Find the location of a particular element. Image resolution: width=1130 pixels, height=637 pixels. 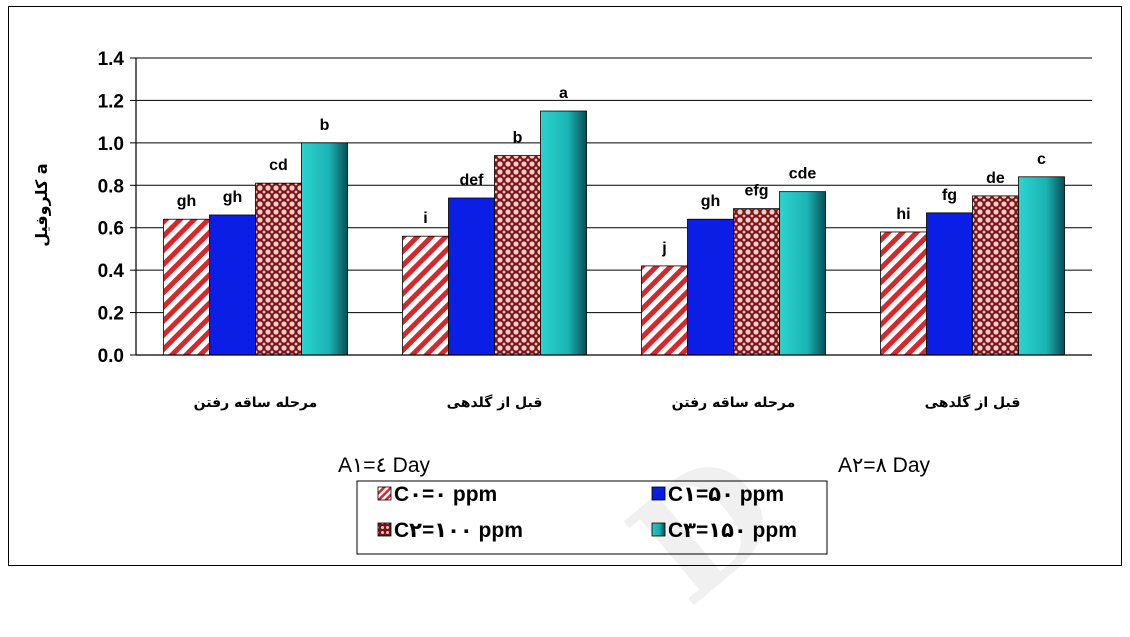

group-label-a2: A۲=٨ Day is located at coordinates (884, 465).